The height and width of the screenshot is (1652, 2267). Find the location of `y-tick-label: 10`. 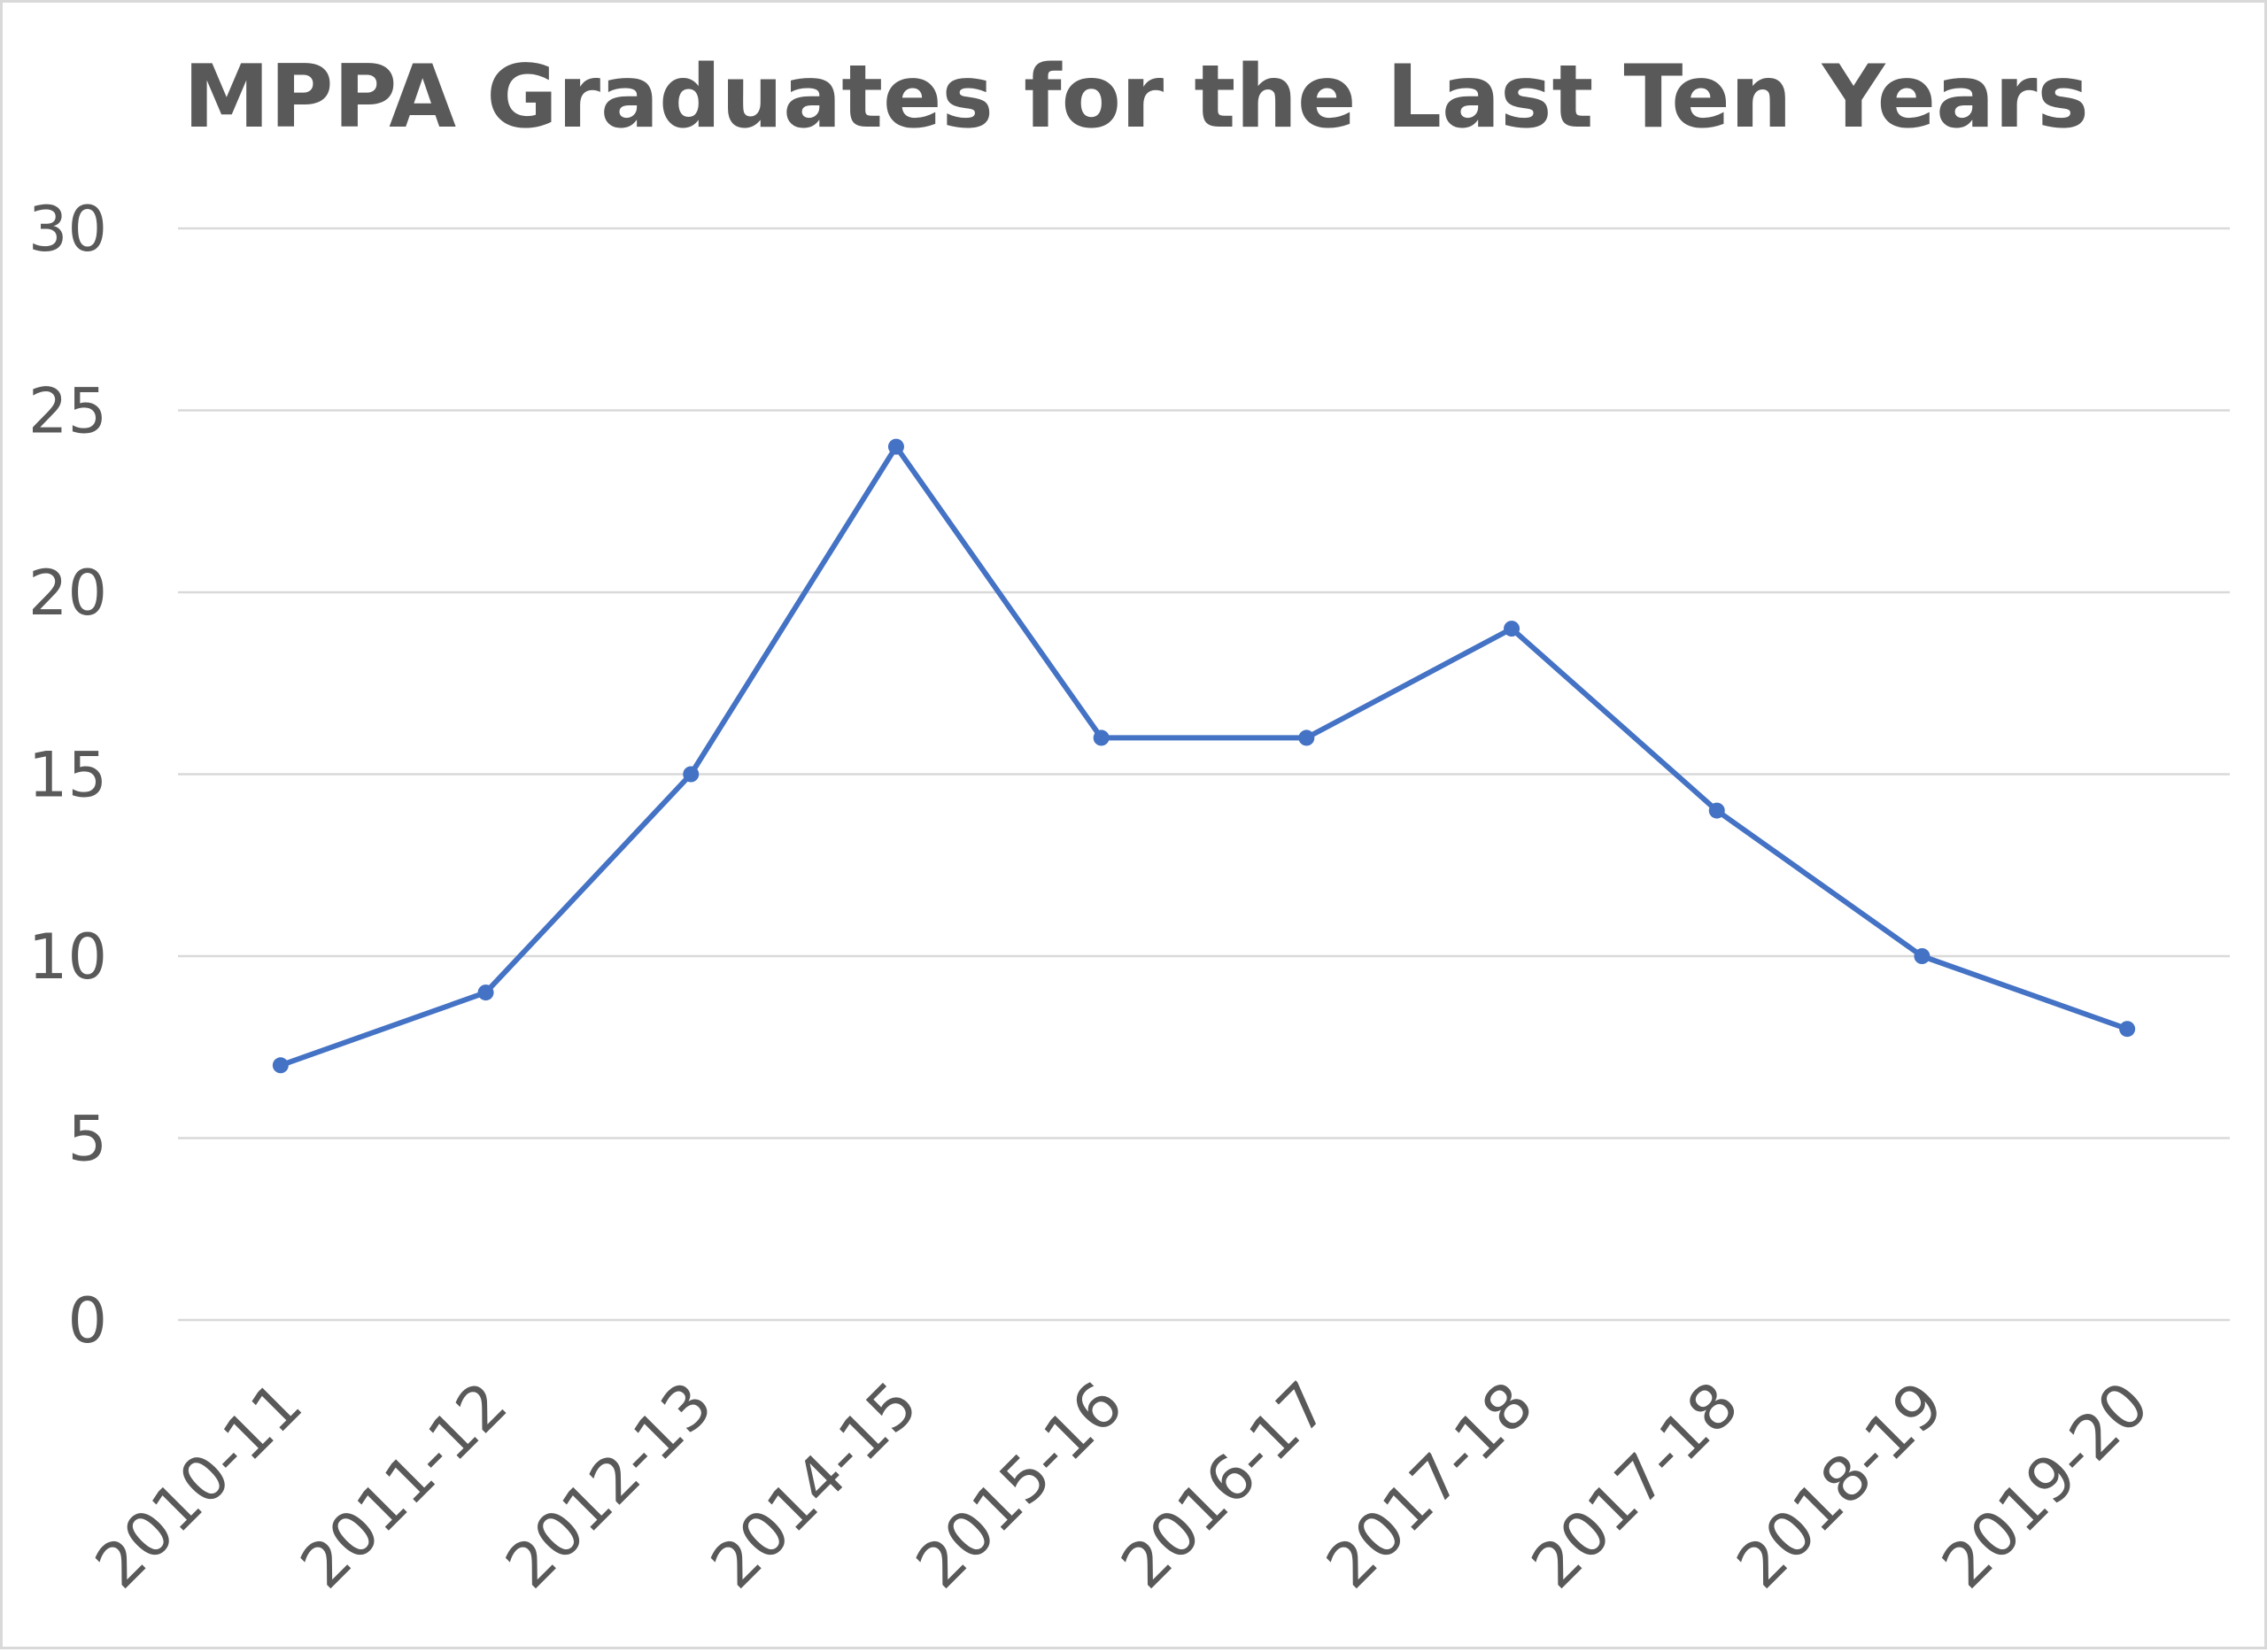

y-tick-label: 10 is located at coordinates (67, 957).